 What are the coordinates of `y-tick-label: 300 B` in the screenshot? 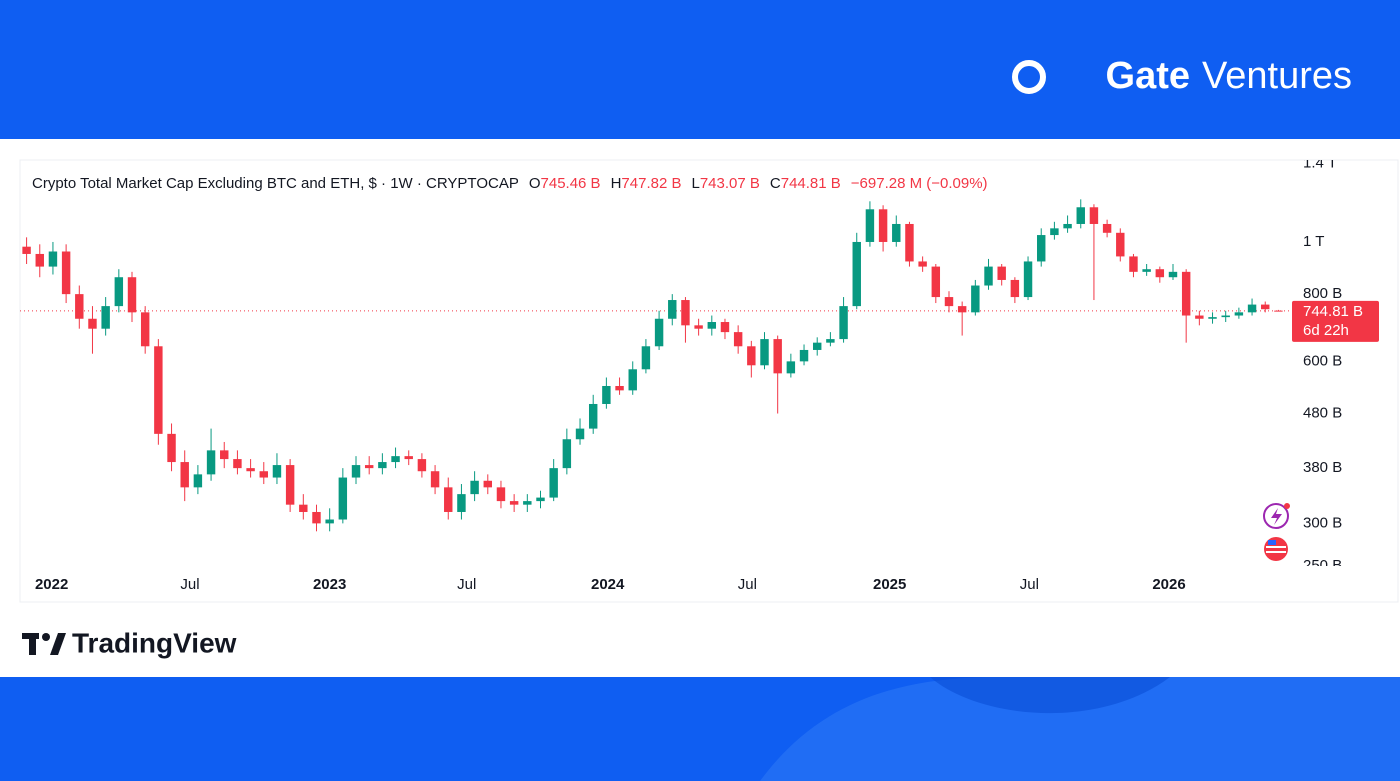 It's located at (1322, 522).